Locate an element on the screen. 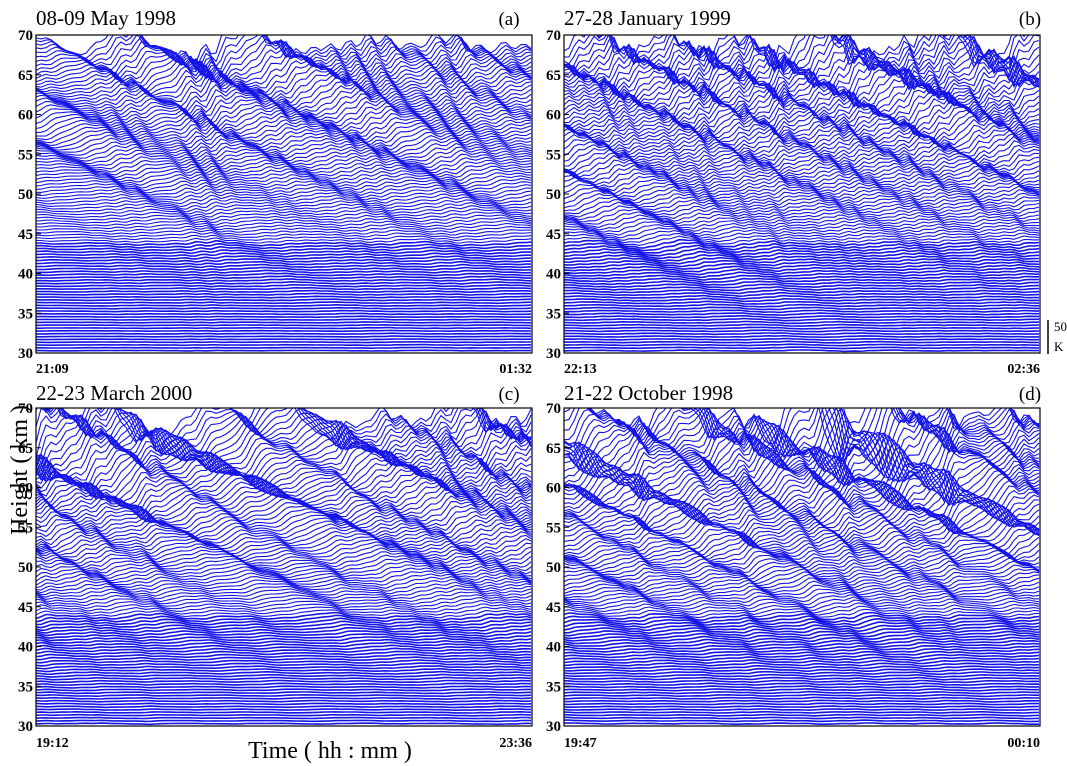  x-start-label: 22:13 is located at coordinates (580, 369).